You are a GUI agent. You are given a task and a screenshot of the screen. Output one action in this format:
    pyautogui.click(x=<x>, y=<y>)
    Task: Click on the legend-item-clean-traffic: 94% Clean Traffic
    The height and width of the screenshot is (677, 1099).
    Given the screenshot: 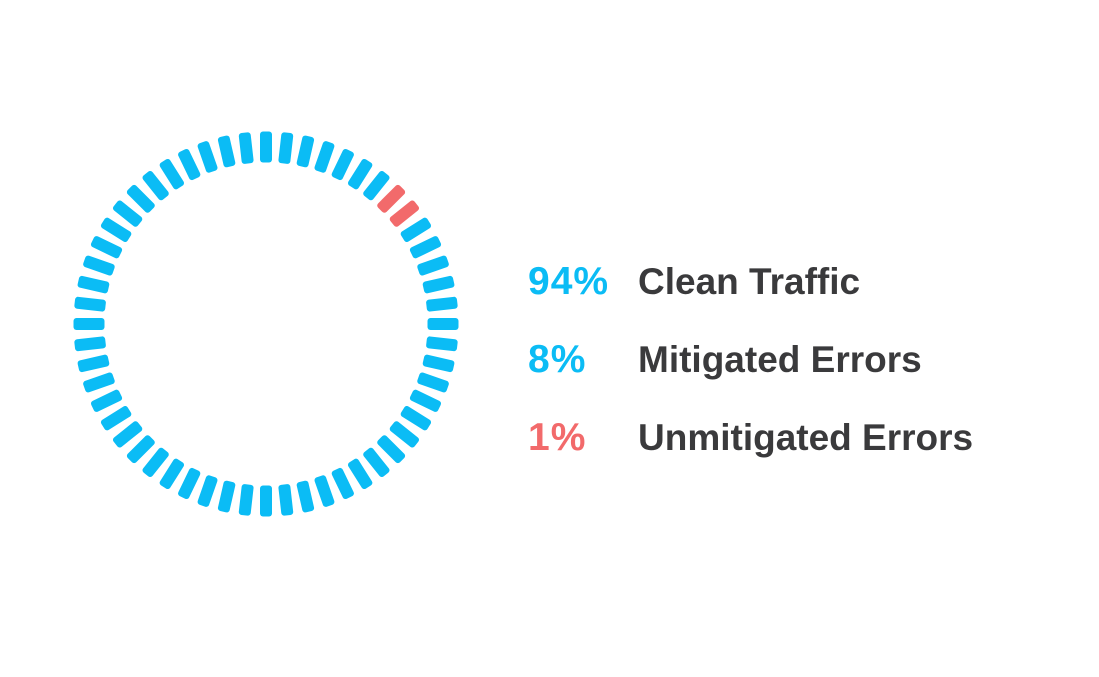 What is the action you would take?
    pyautogui.click(x=750, y=282)
    